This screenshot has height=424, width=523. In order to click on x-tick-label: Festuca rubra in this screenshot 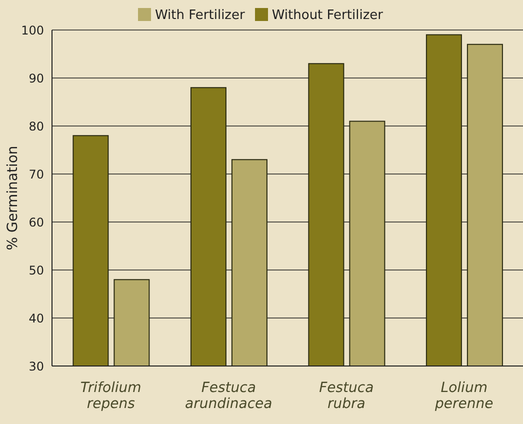, I will do `click(346, 396)`.